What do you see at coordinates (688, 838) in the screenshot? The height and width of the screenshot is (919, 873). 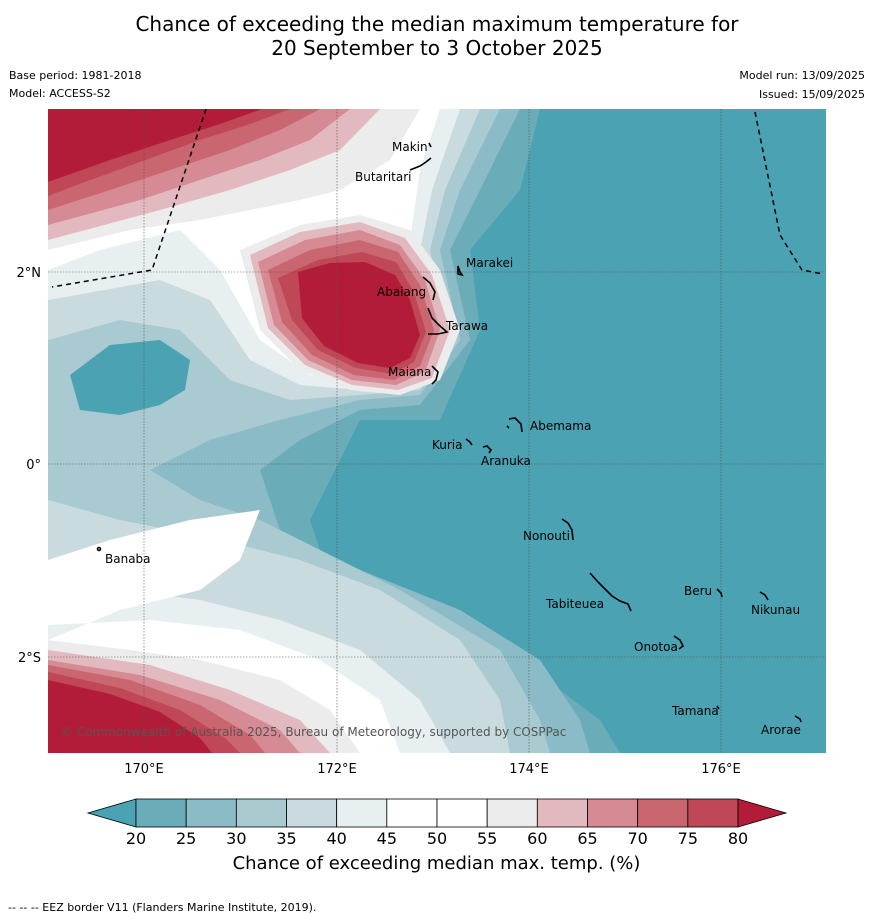 I see `colorbar-tick-label: 75` at bounding box center [688, 838].